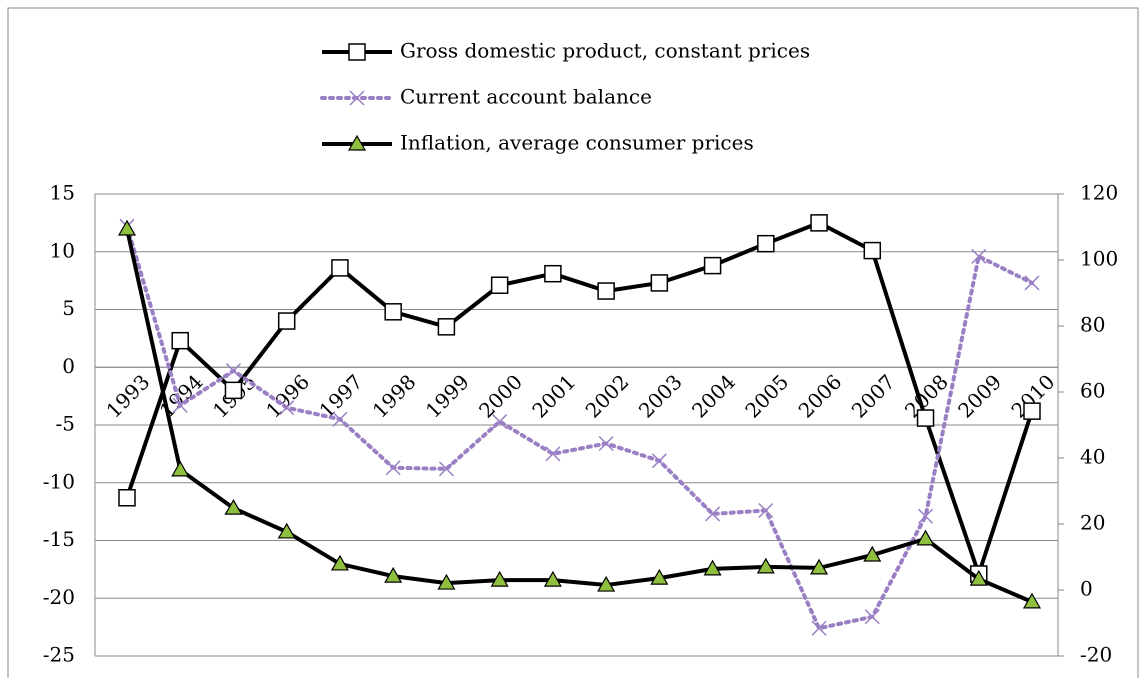 The height and width of the screenshot is (682, 1146). Describe the element at coordinates (68, 308) in the screenshot. I see `y-tick-label: 5` at that location.